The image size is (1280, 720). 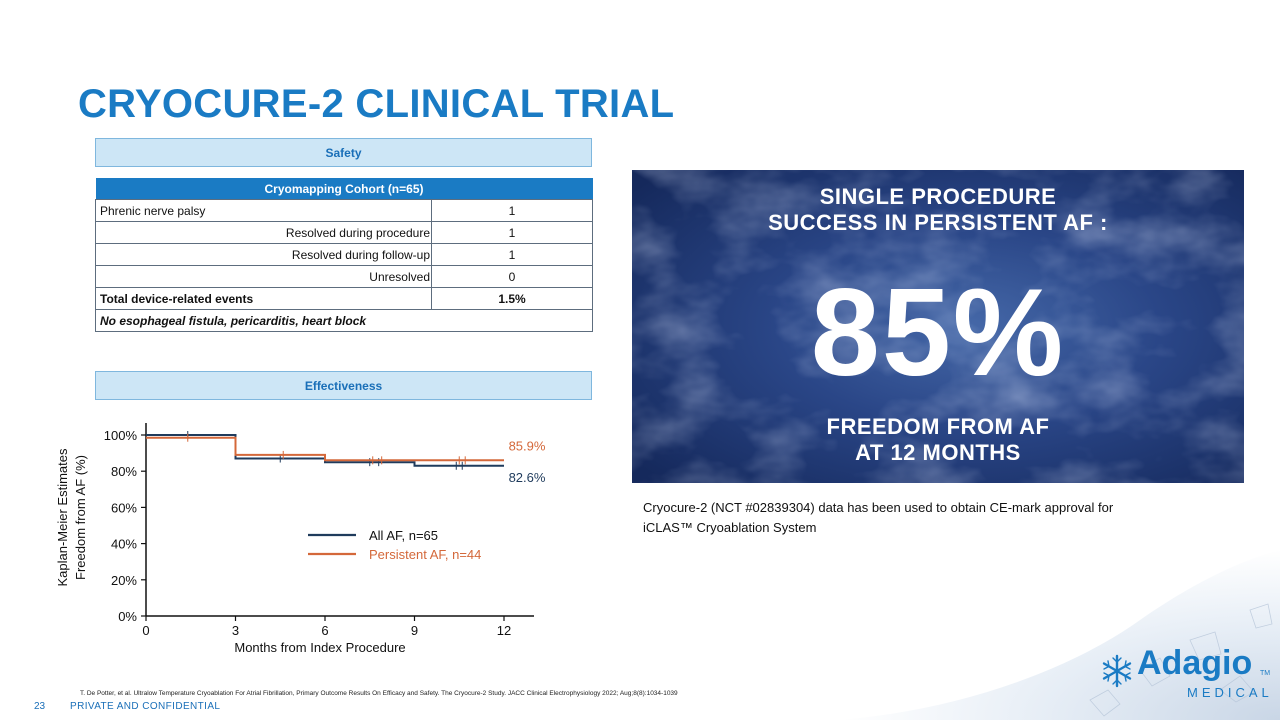 What do you see at coordinates (263, 276) in the screenshot?
I see `row-label: Unresolved` at bounding box center [263, 276].